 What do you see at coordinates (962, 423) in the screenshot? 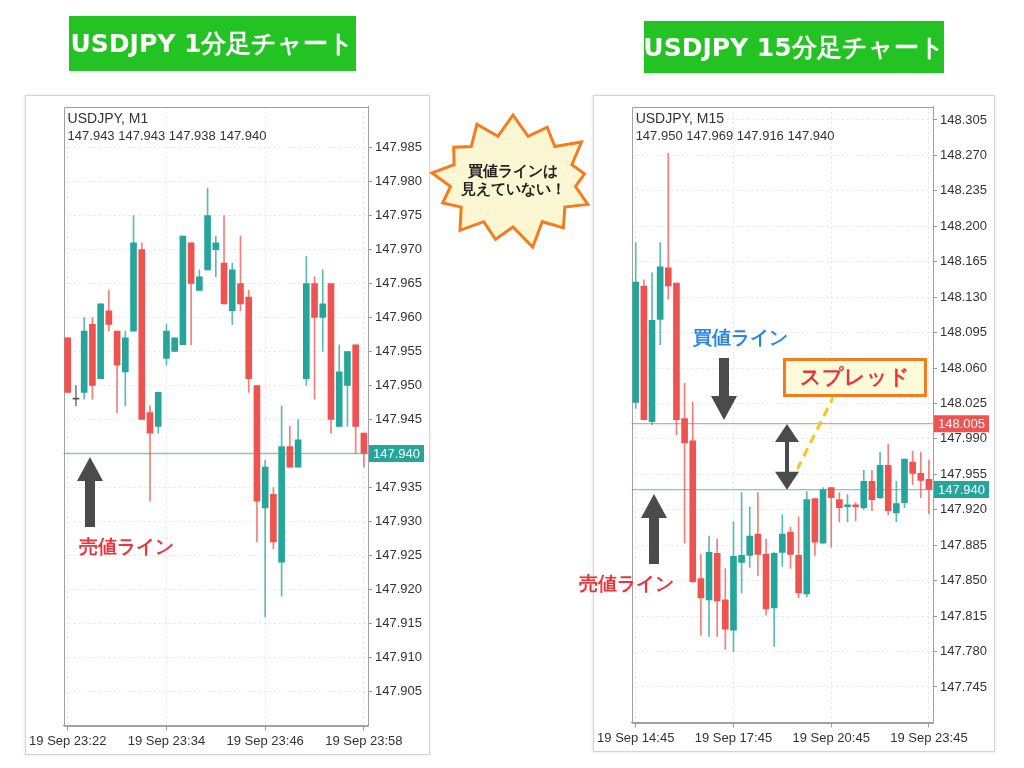
I see `ref-line-label: 148.005` at bounding box center [962, 423].